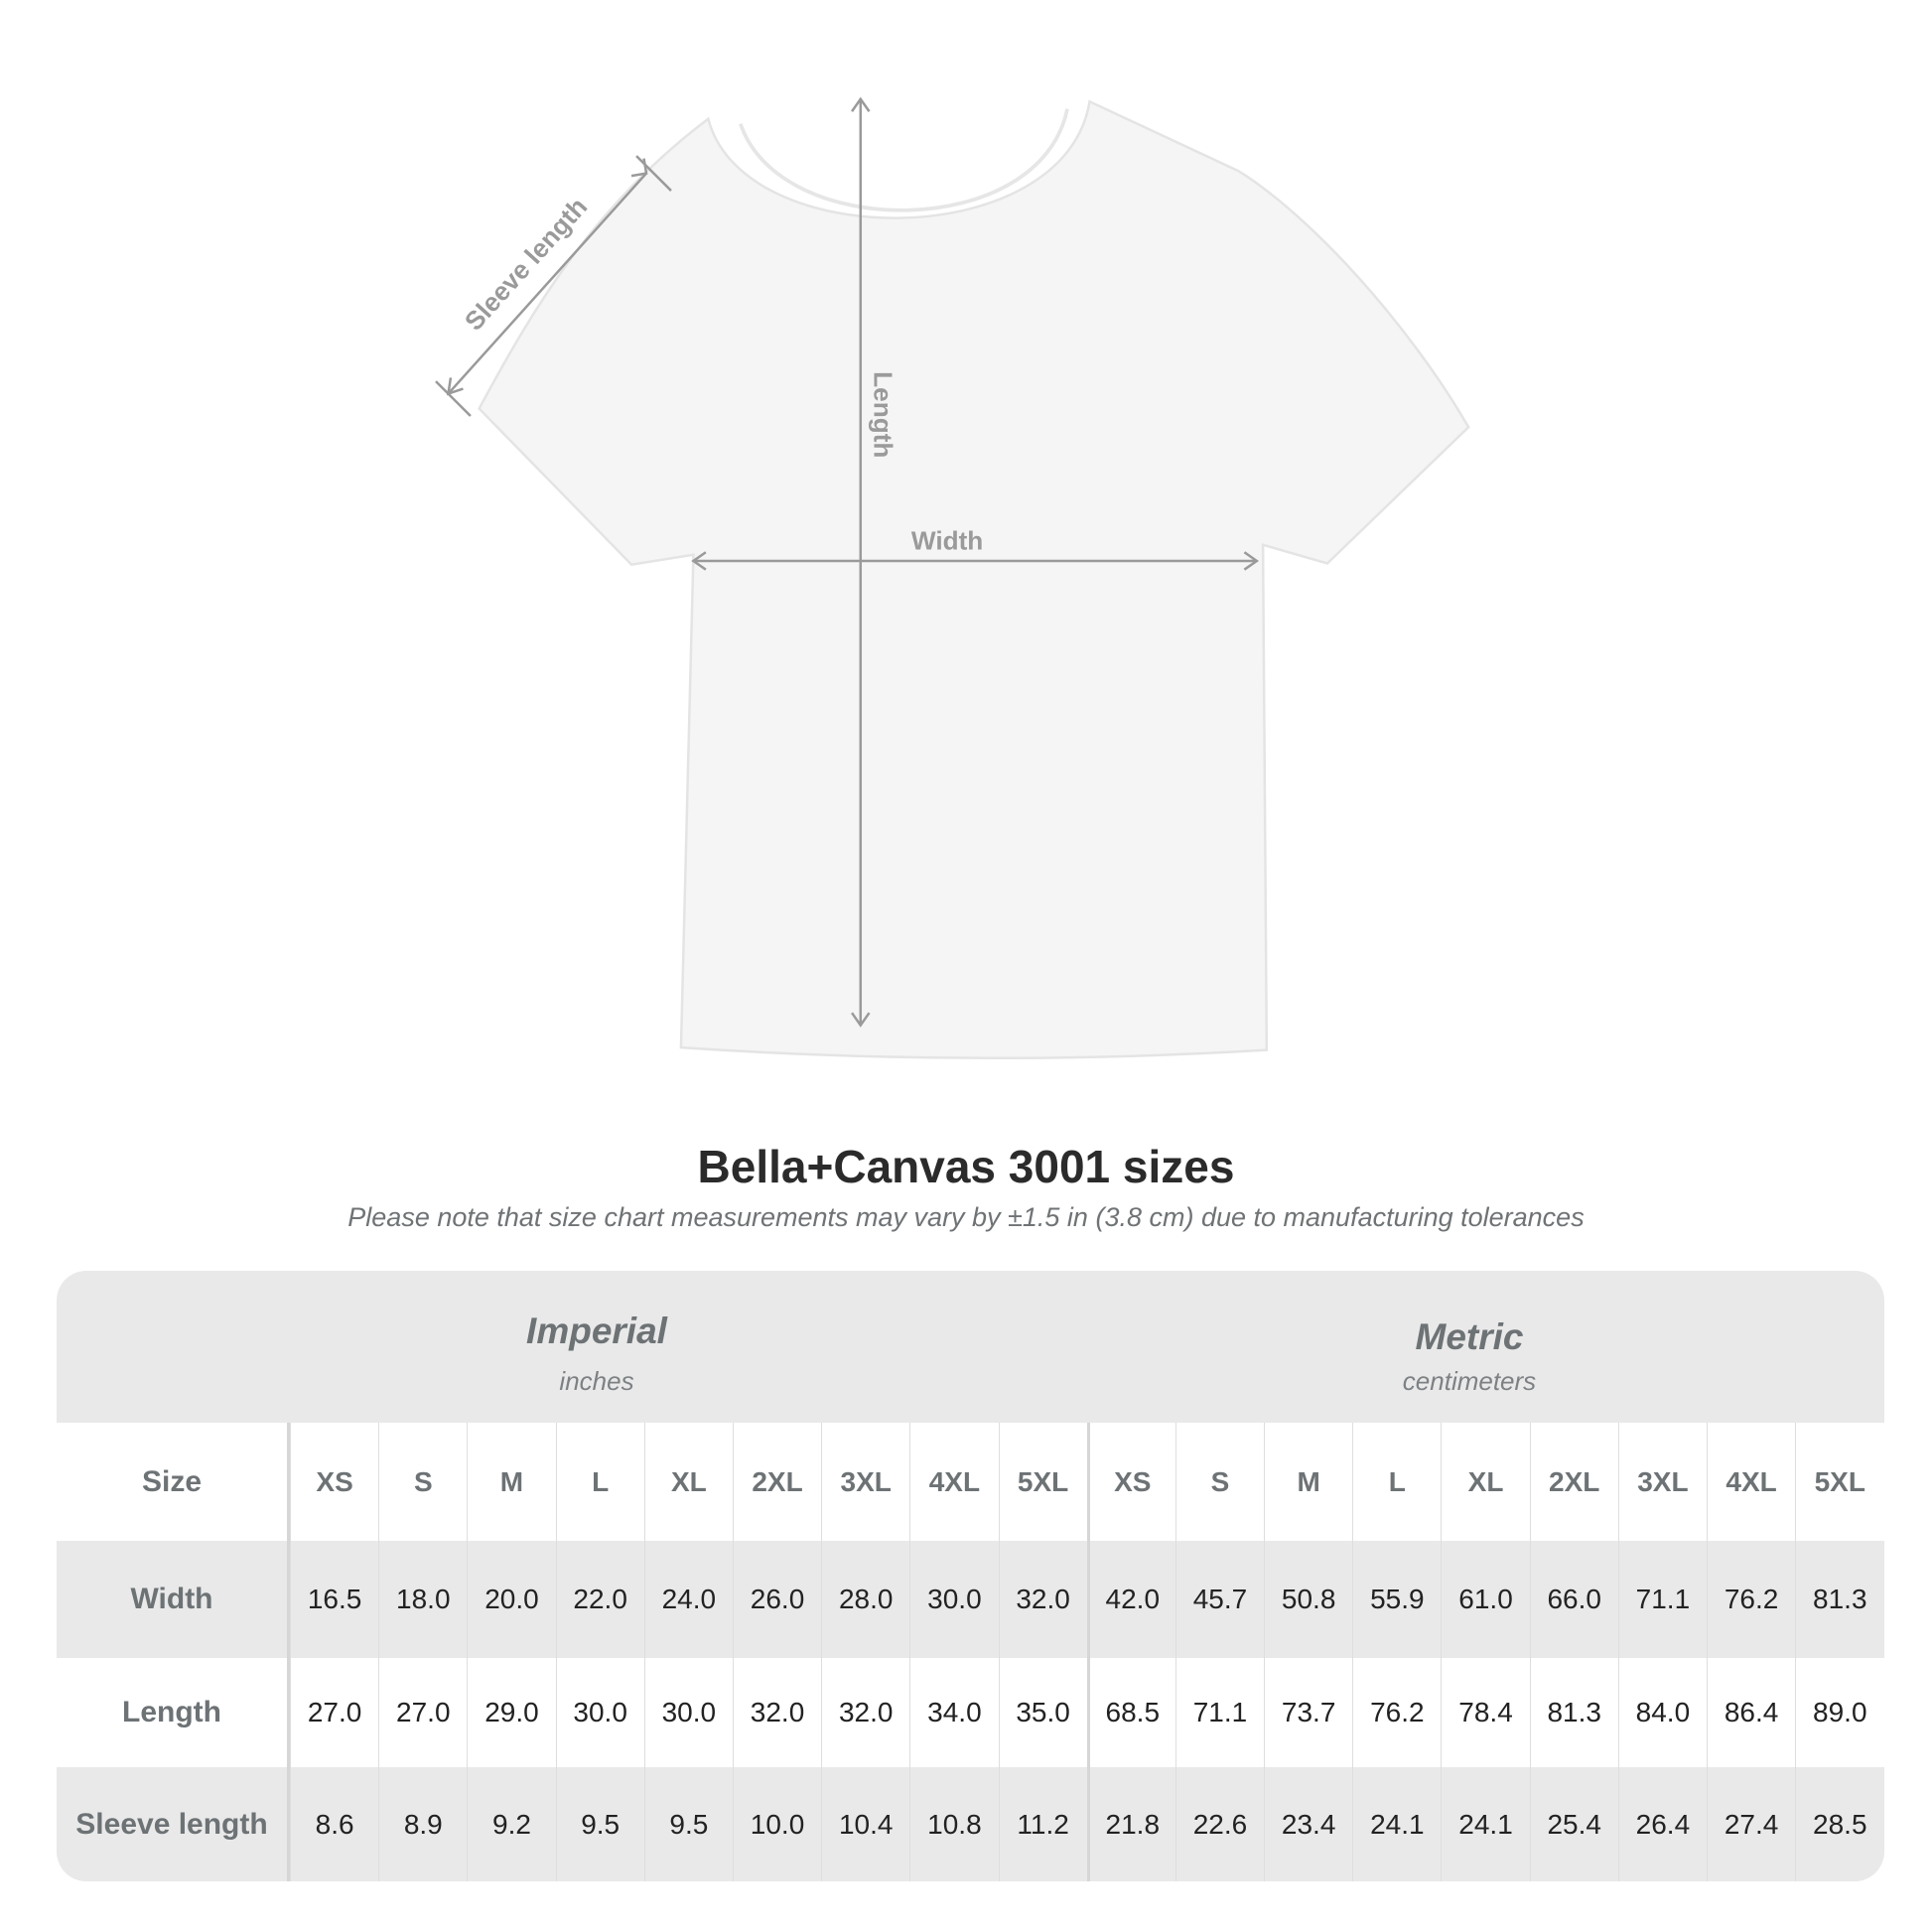 The height and width of the screenshot is (1932, 1932). What do you see at coordinates (1839, 1713) in the screenshot?
I see `value-cell: 89.0` at bounding box center [1839, 1713].